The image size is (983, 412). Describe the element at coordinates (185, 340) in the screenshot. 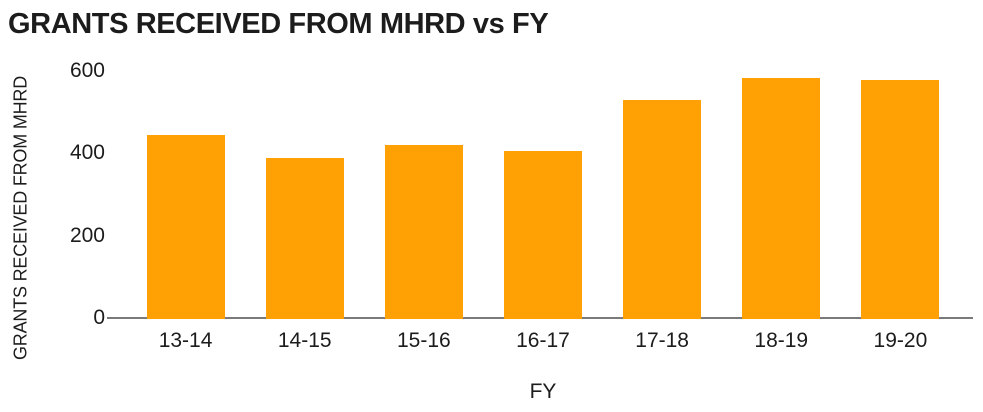

I see `x-tick-label-13-14: 13-14` at that location.